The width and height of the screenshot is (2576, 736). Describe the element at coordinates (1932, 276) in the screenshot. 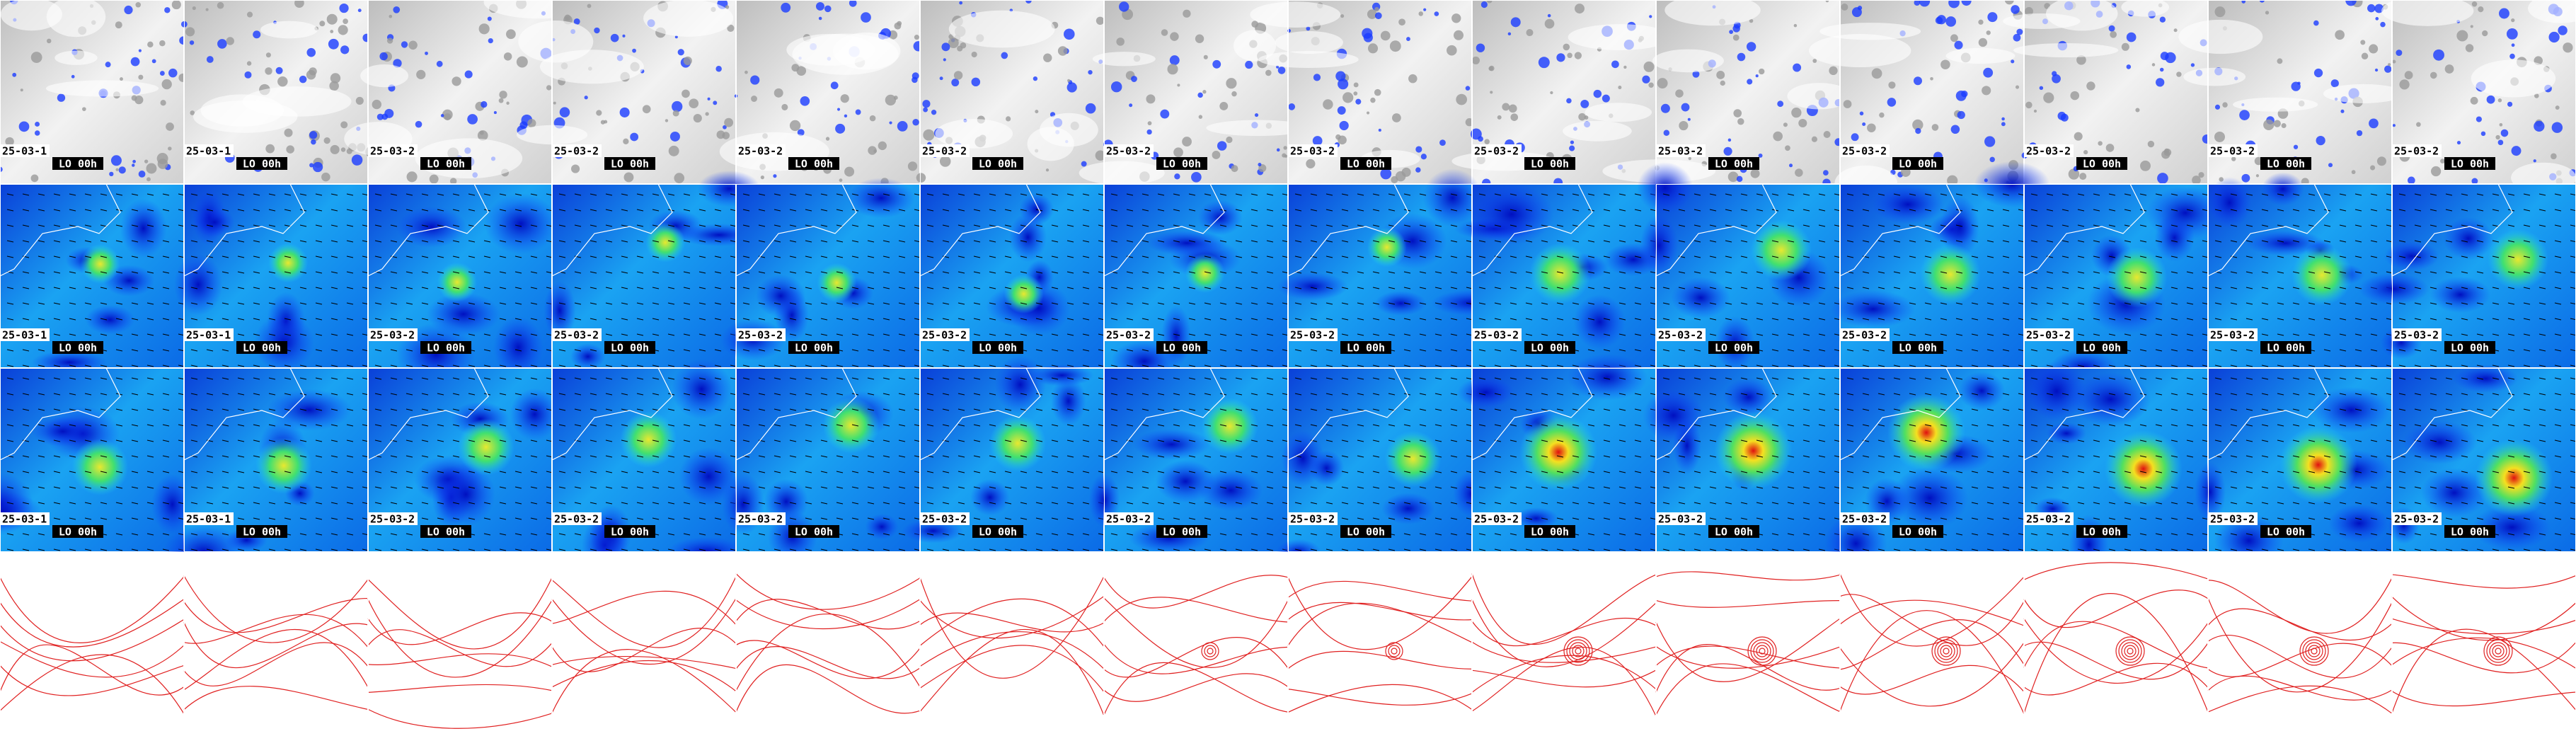

I see `tile-border` at that location.